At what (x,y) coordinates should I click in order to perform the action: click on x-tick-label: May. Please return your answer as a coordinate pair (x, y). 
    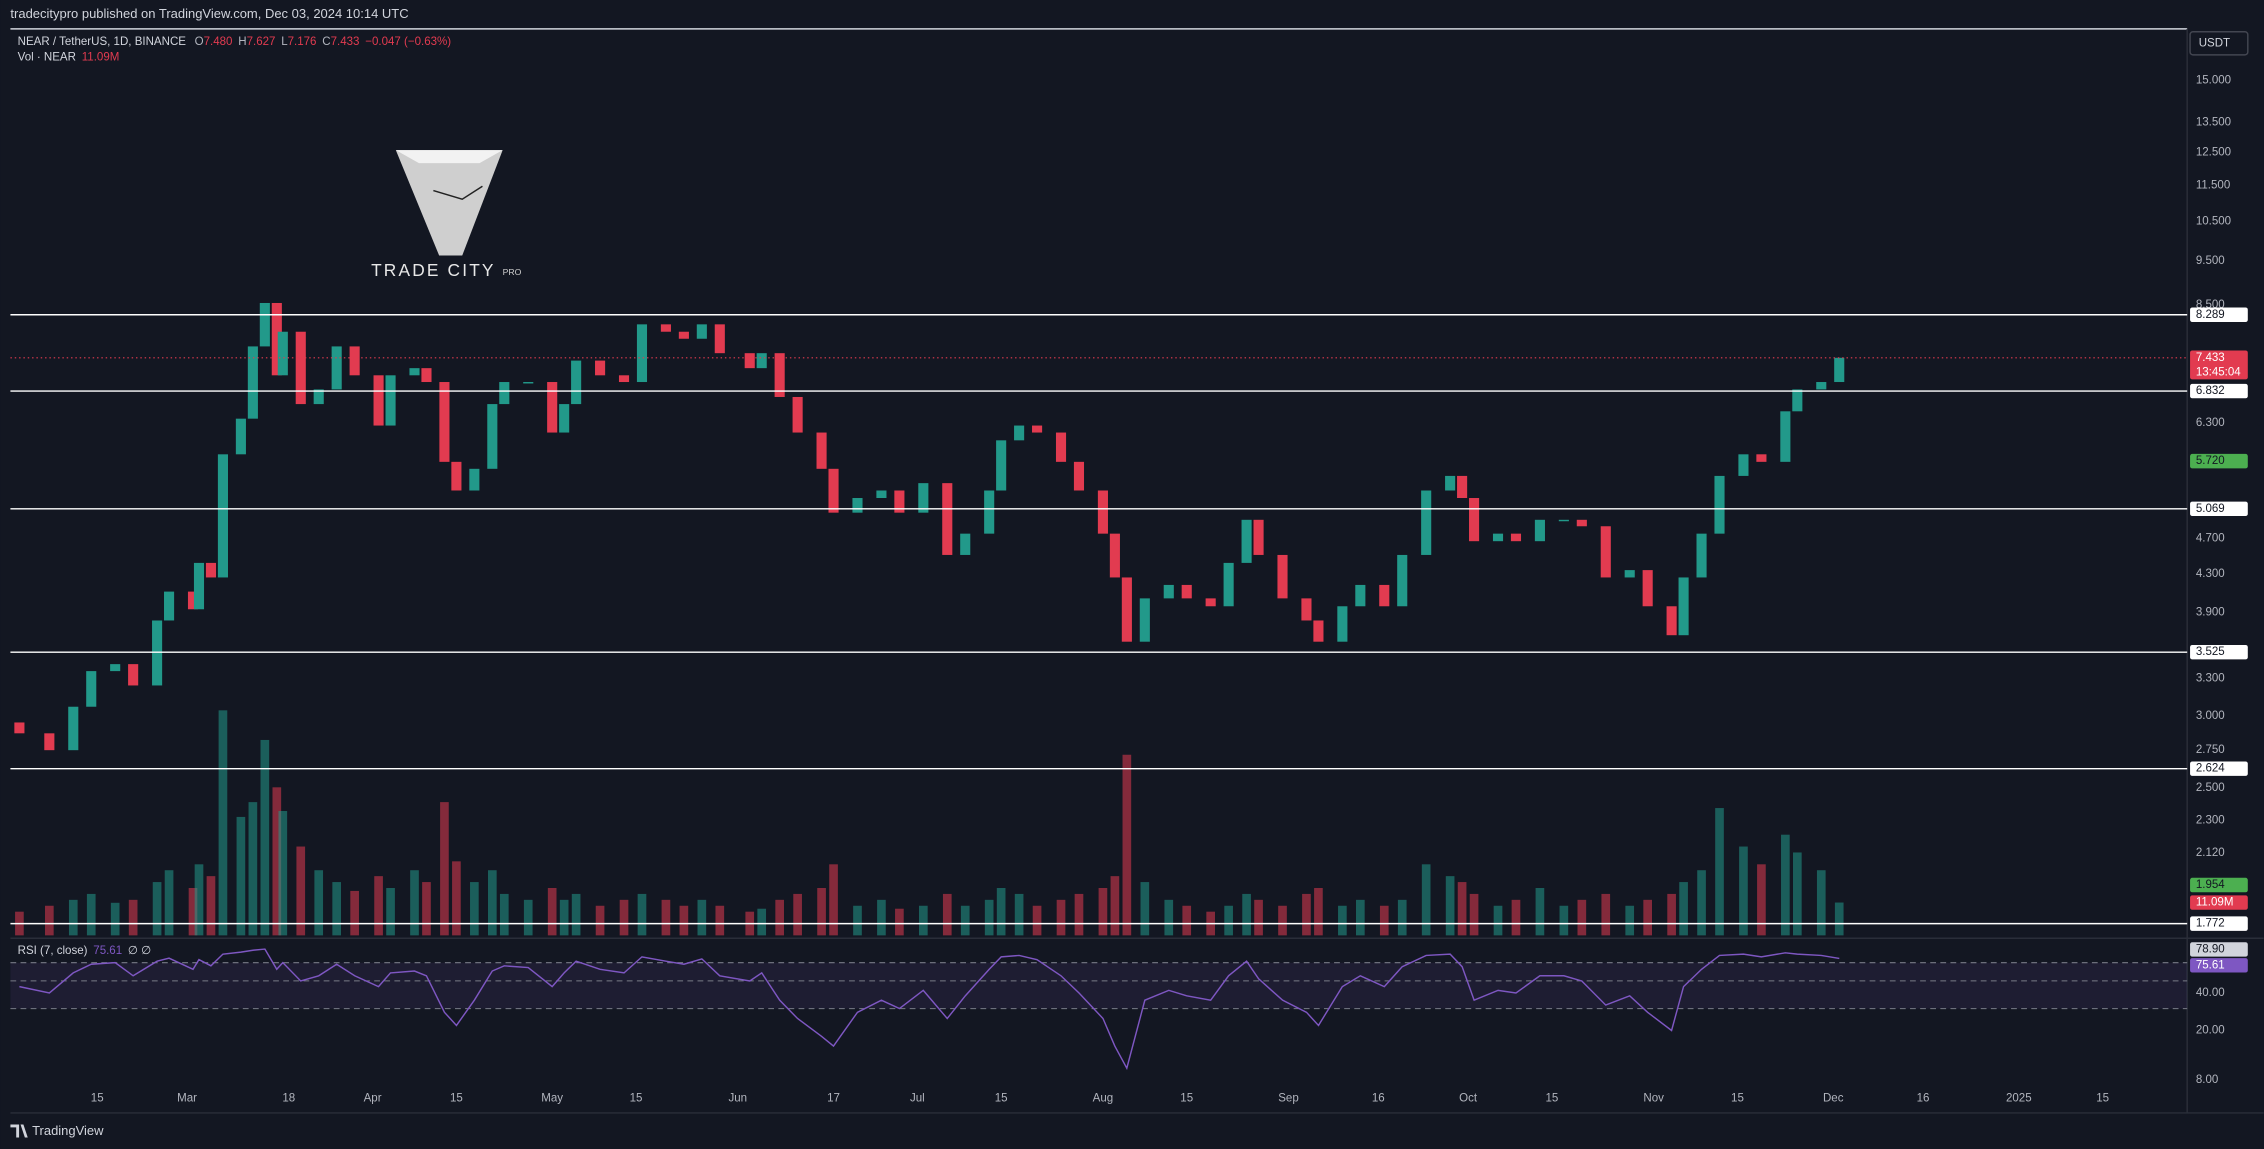
    Looking at the image, I should click on (552, 1099).